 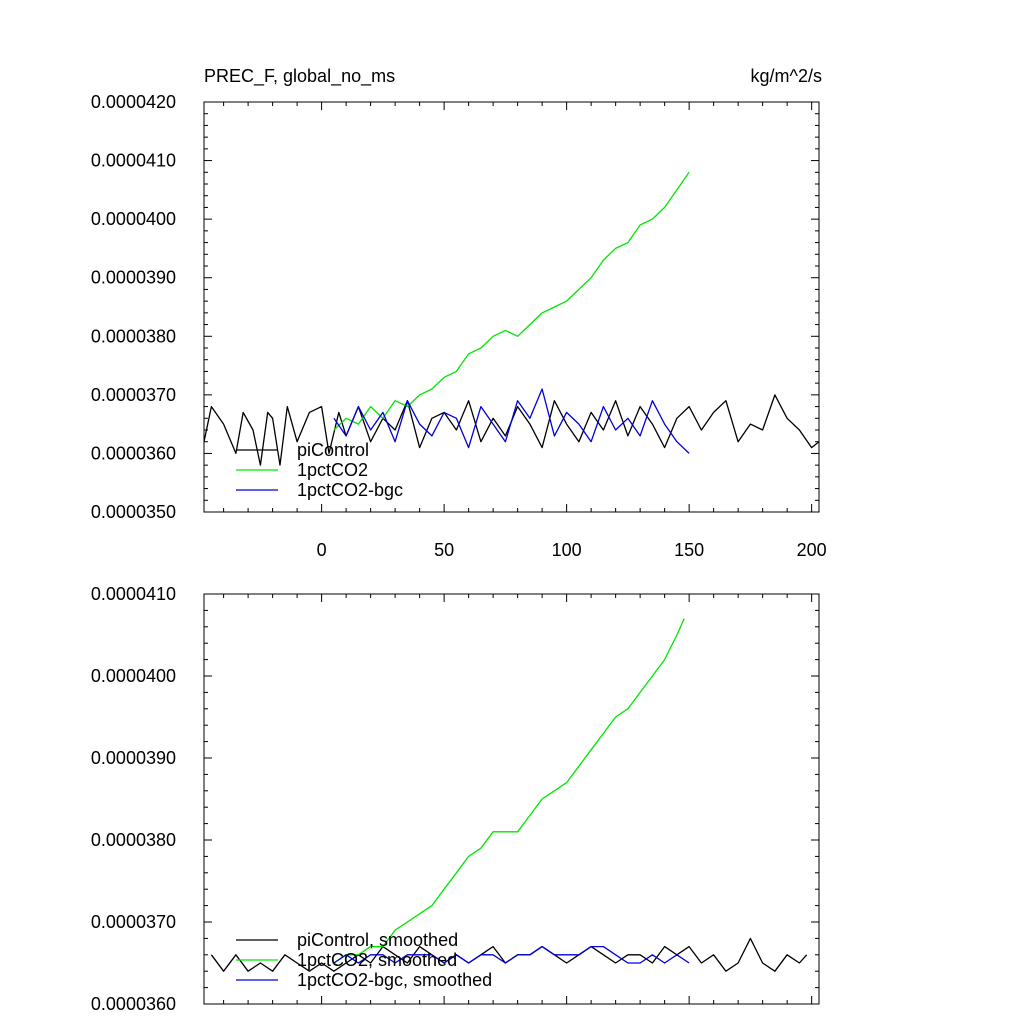 I want to click on panel-title: PREC_F, global_no_ms, so click(x=299, y=76).